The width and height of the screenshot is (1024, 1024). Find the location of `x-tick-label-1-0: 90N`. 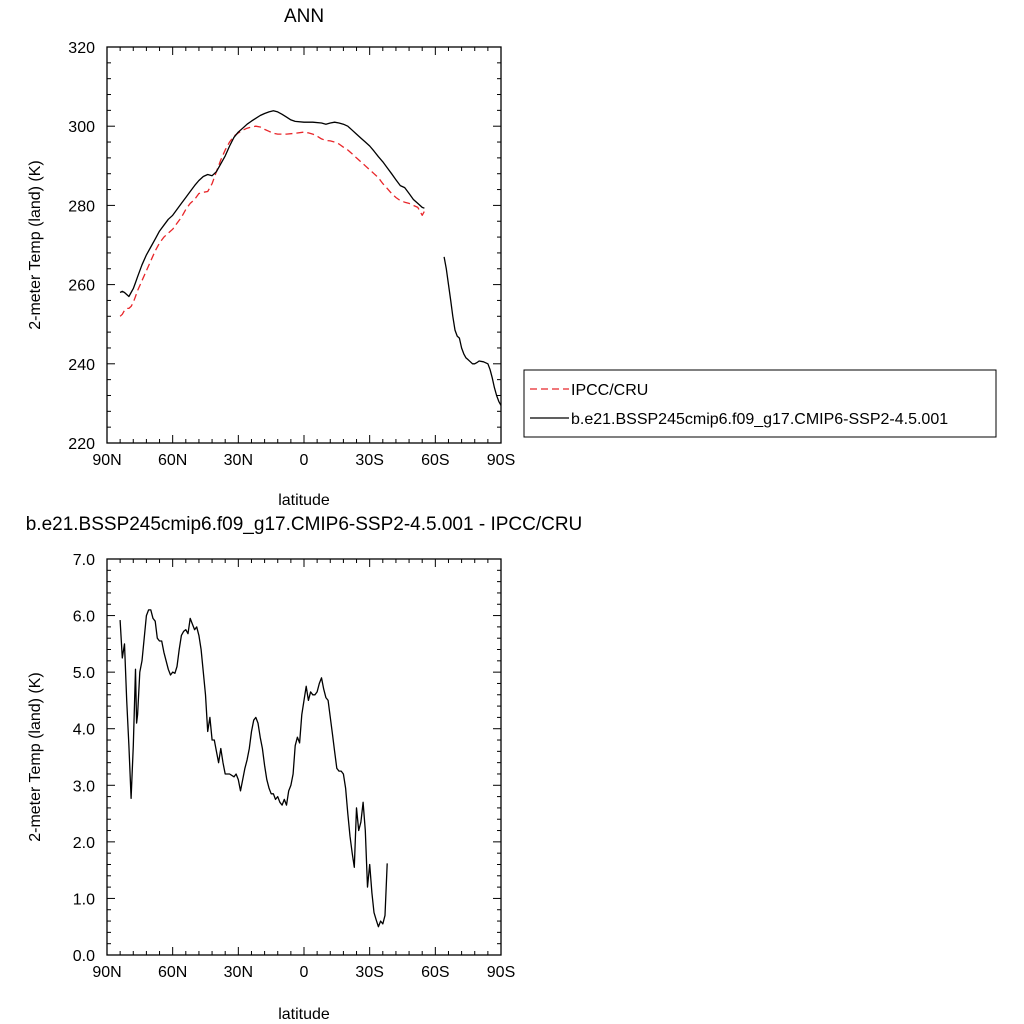

x-tick-label-1-0: 90N is located at coordinates (106, 972).